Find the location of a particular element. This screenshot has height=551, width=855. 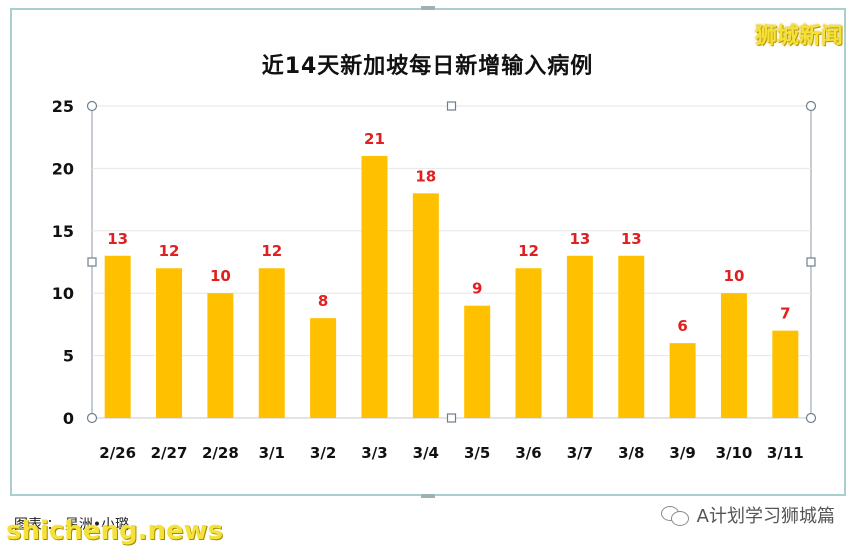

bar-value-label: 8 is located at coordinates (323, 301).